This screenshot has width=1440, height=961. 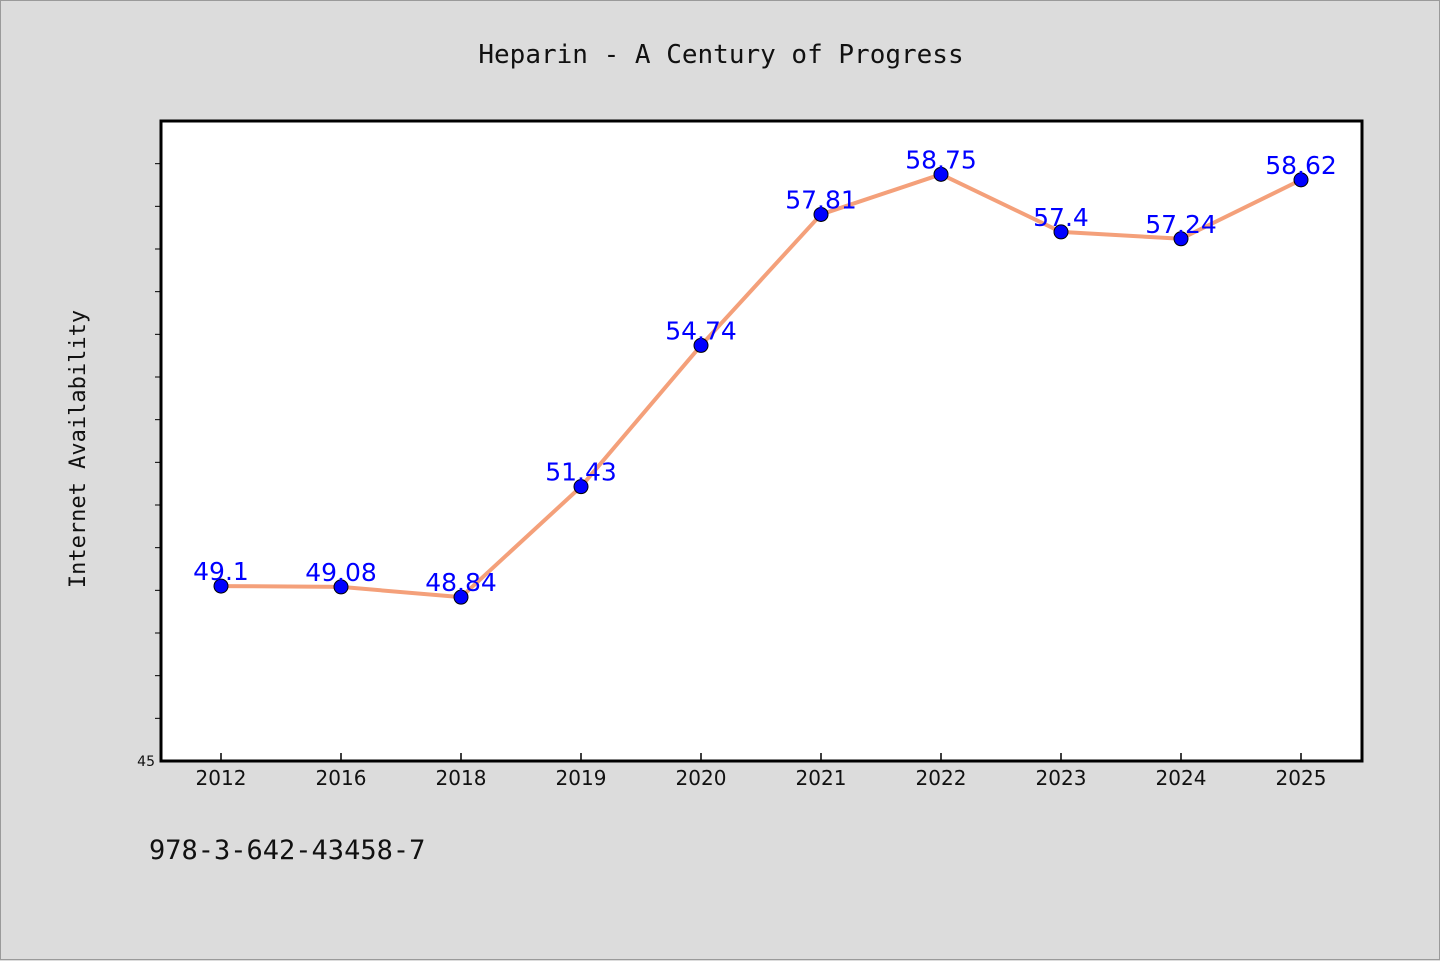 What do you see at coordinates (287, 850) in the screenshot?
I see `footer-code: 978-3-642-43458-7` at bounding box center [287, 850].